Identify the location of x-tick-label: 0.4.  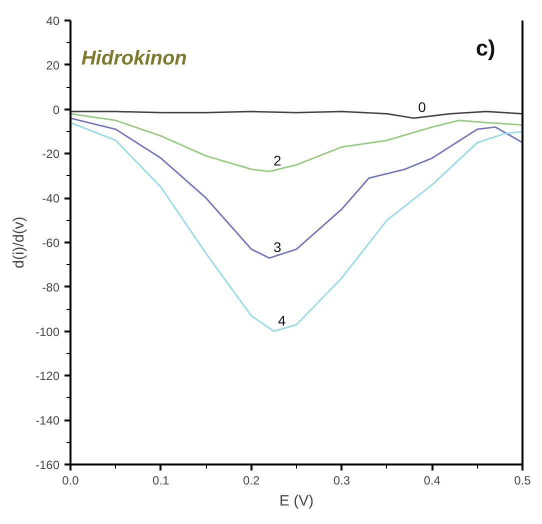
(432, 481).